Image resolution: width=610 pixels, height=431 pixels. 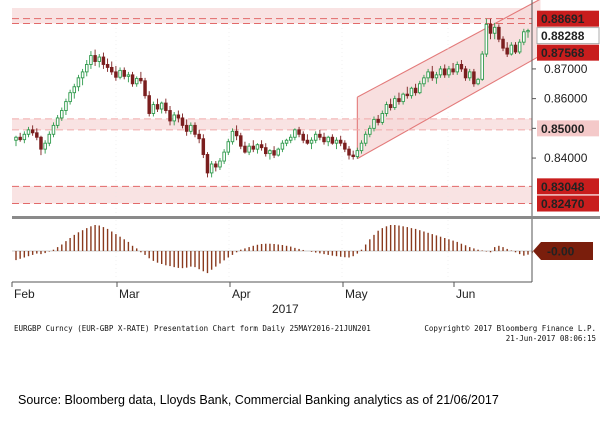 I want to click on price-label-text: 0.82470, so click(x=563, y=204).